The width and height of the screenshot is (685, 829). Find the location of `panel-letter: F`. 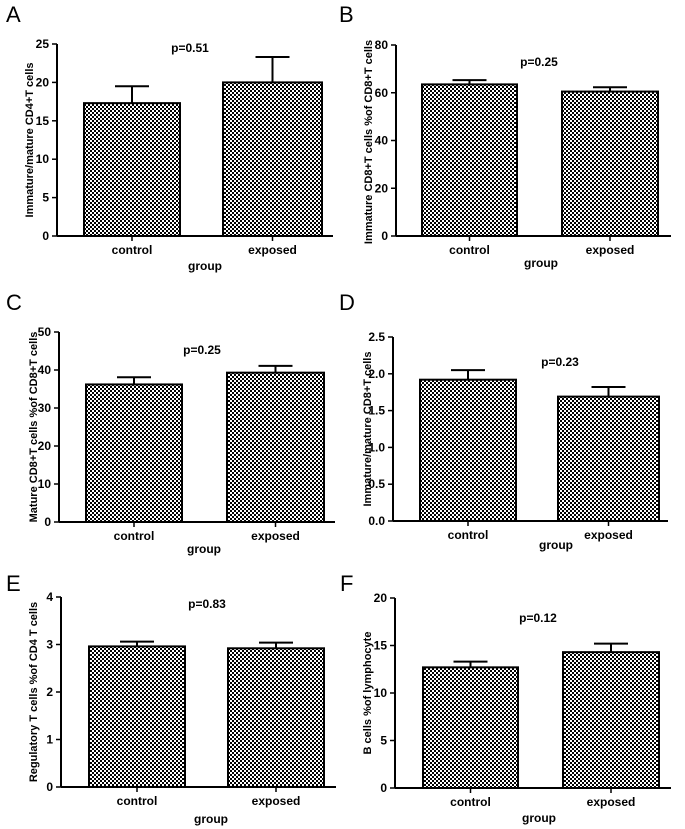

panel-letter: F is located at coordinates (346, 583).